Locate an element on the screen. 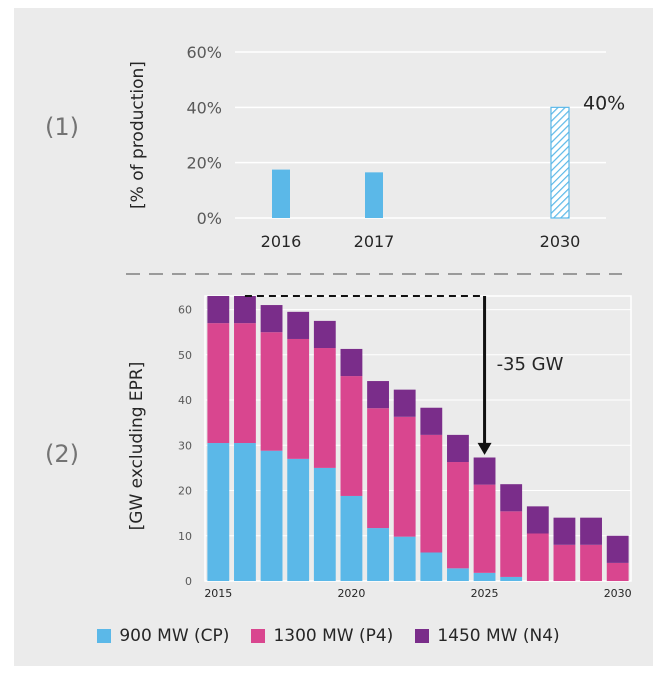 The image size is (657, 673). bar-cp-2016 is located at coordinates (245, 512).